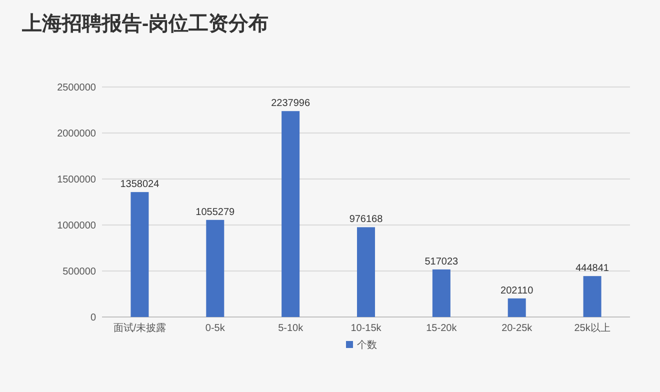 Image resolution: width=660 pixels, height=392 pixels. What do you see at coordinates (442, 328) in the screenshot?
I see `x-tick-label: 15-20k` at bounding box center [442, 328].